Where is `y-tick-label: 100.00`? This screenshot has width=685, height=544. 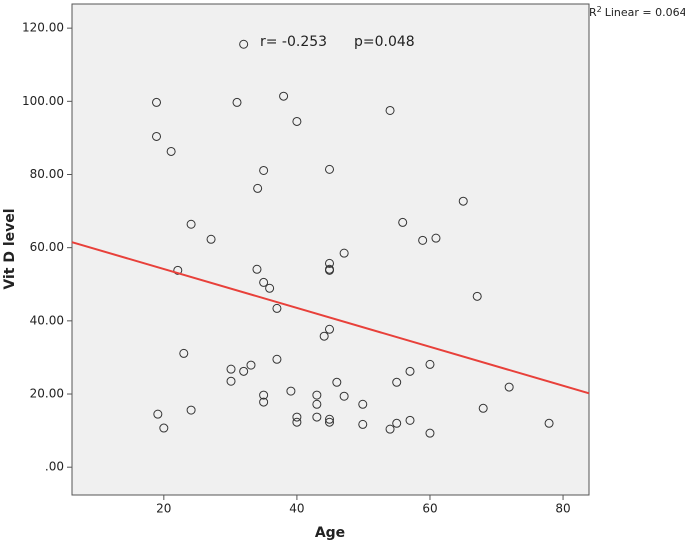
y-tick-label: 100.00 is located at coordinates (43, 101).